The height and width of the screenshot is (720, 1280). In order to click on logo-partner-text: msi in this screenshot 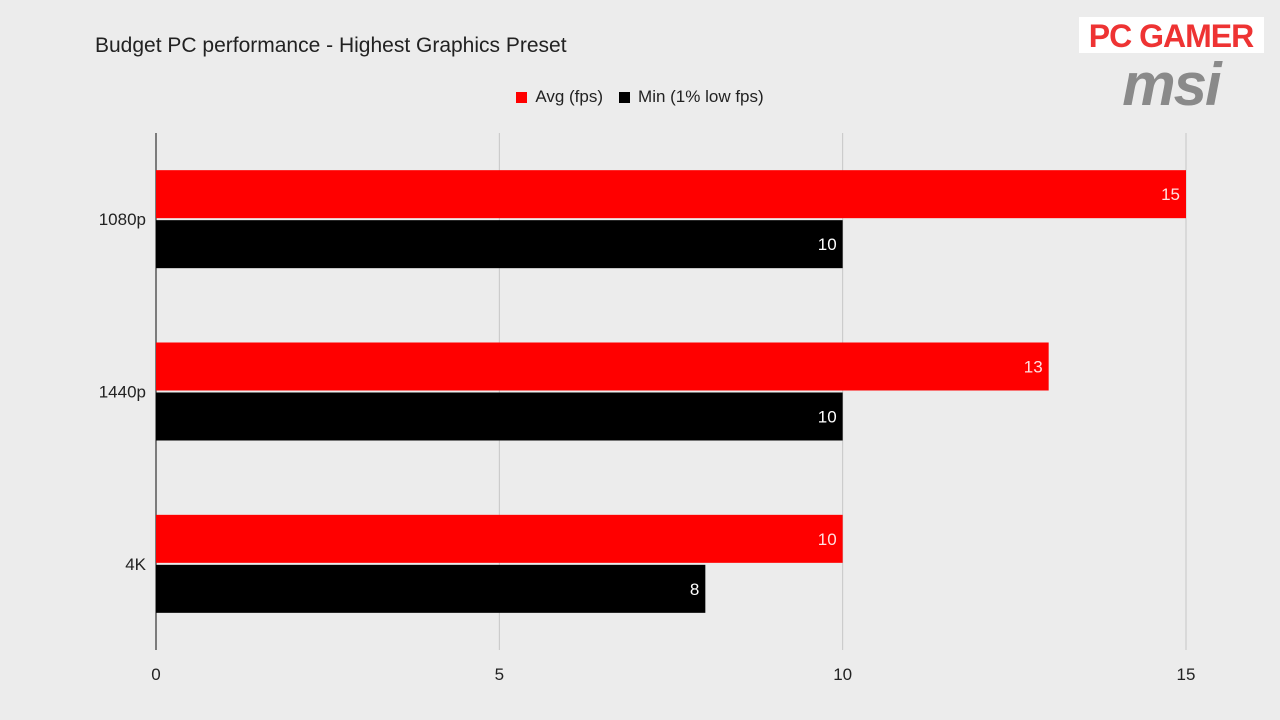, I will do `click(1172, 82)`.